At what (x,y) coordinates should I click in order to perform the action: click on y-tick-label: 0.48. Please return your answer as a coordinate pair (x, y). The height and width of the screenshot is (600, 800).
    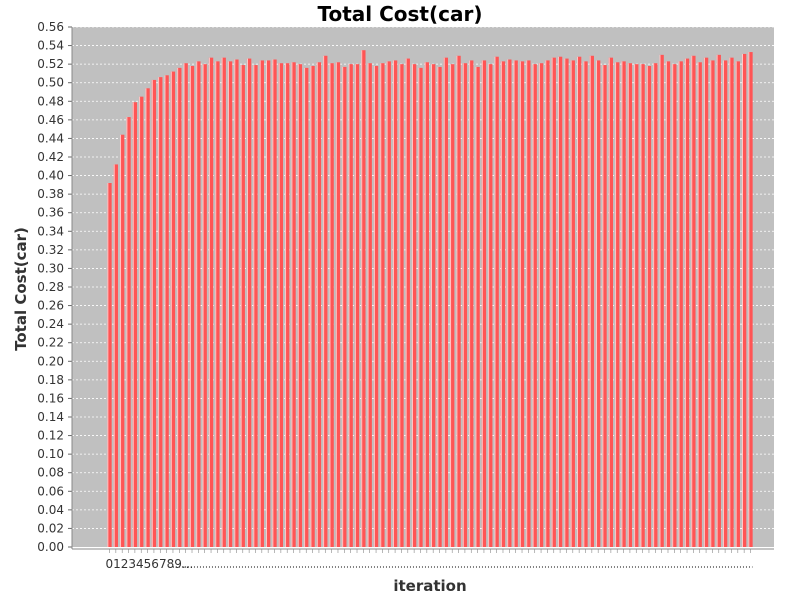
    Looking at the image, I should click on (50, 101).